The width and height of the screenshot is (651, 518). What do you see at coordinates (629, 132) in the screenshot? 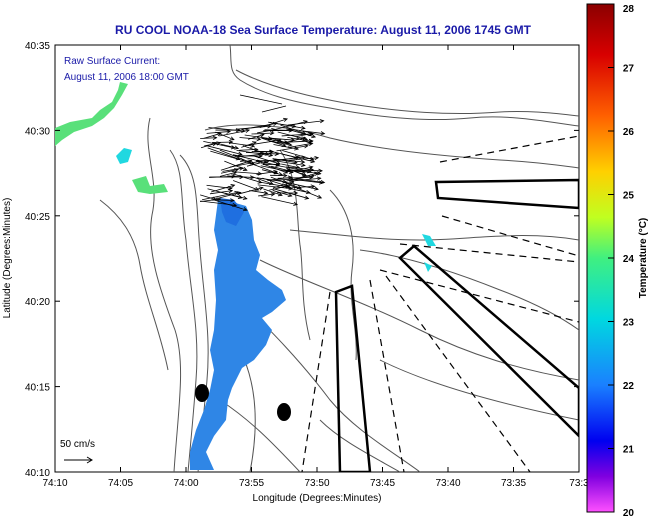
I see `colorbar-tick-label: 26` at bounding box center [629, 132].